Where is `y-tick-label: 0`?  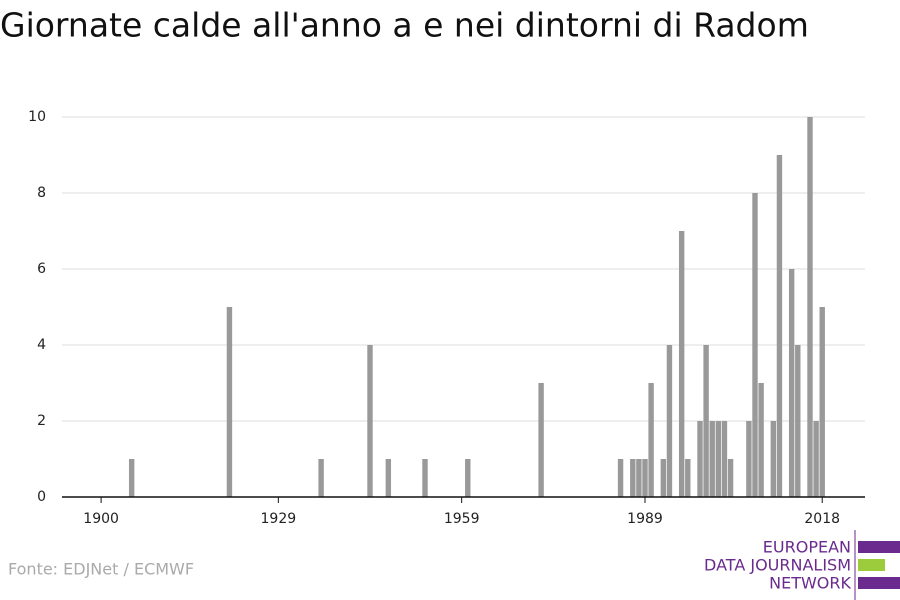
y-tick-label: 0 is located at coordinates (41, 497).